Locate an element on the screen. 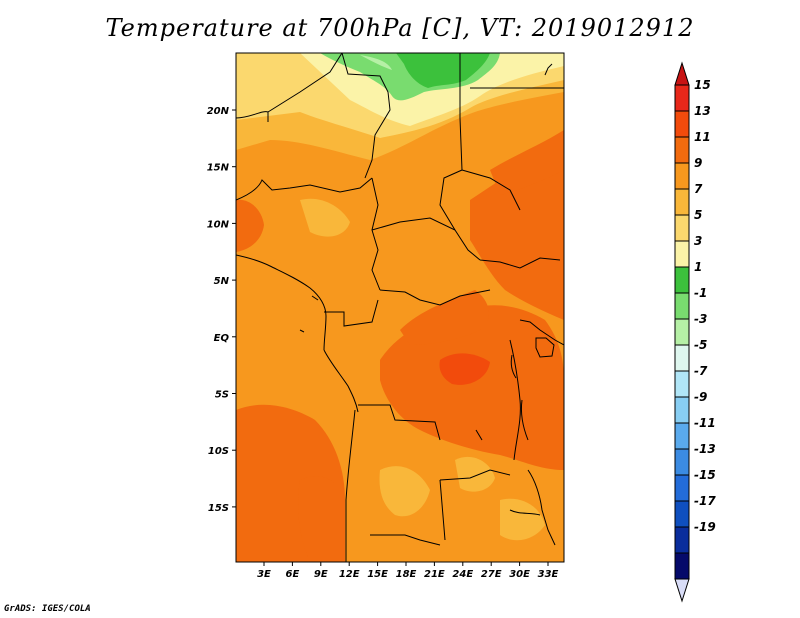  lon-label: 33E is located at coordinates (548, 574).